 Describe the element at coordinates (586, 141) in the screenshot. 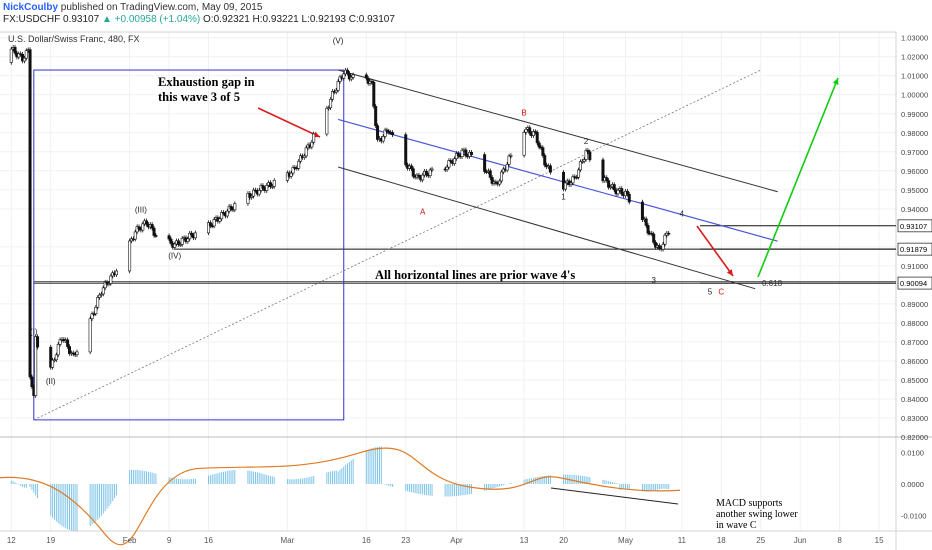

I see `wave-label: 2` at that location.